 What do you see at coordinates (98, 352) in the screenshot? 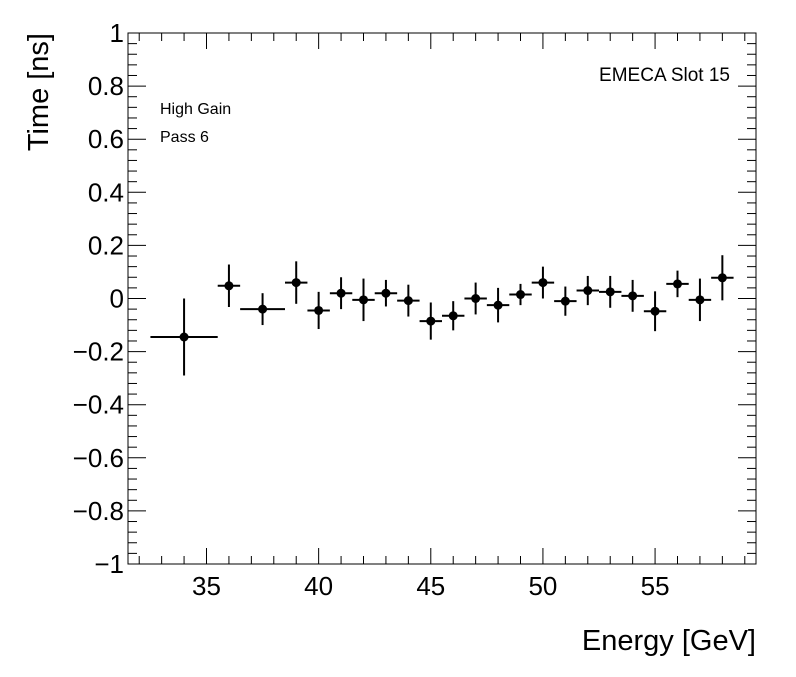
I see `y-tick-label: −0.2` at bounding box center [98, 352].